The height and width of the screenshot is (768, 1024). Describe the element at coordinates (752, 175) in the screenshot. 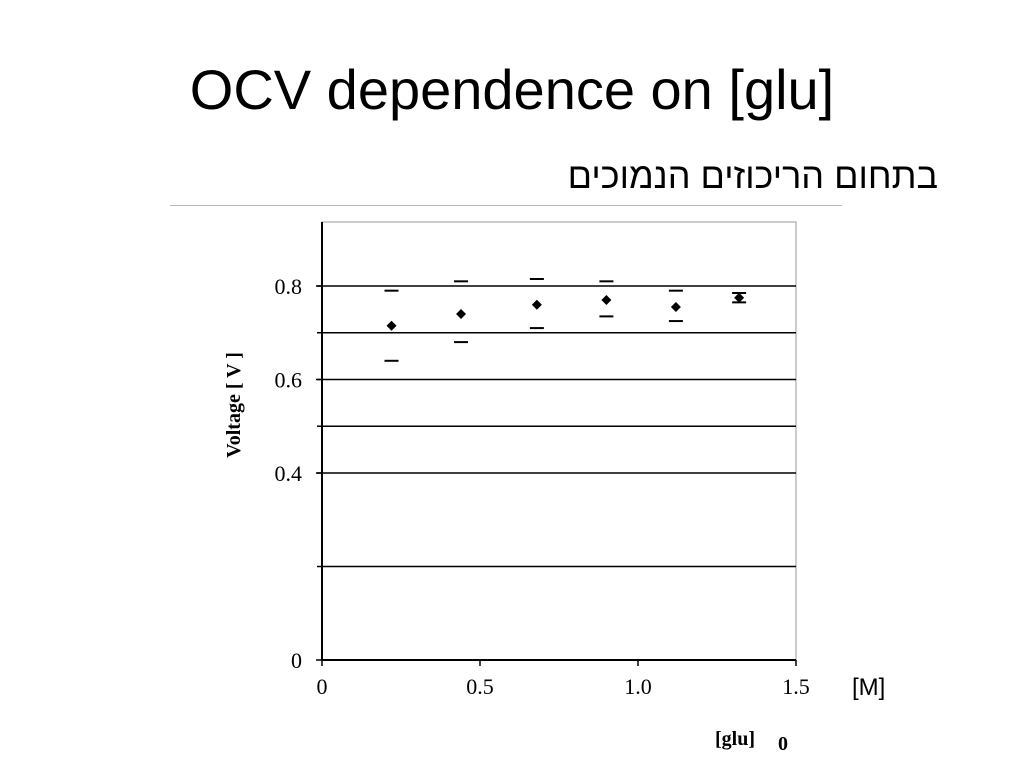

I see `slide-subtitle: בתחום הריכוזים הנמוכים` at that location.